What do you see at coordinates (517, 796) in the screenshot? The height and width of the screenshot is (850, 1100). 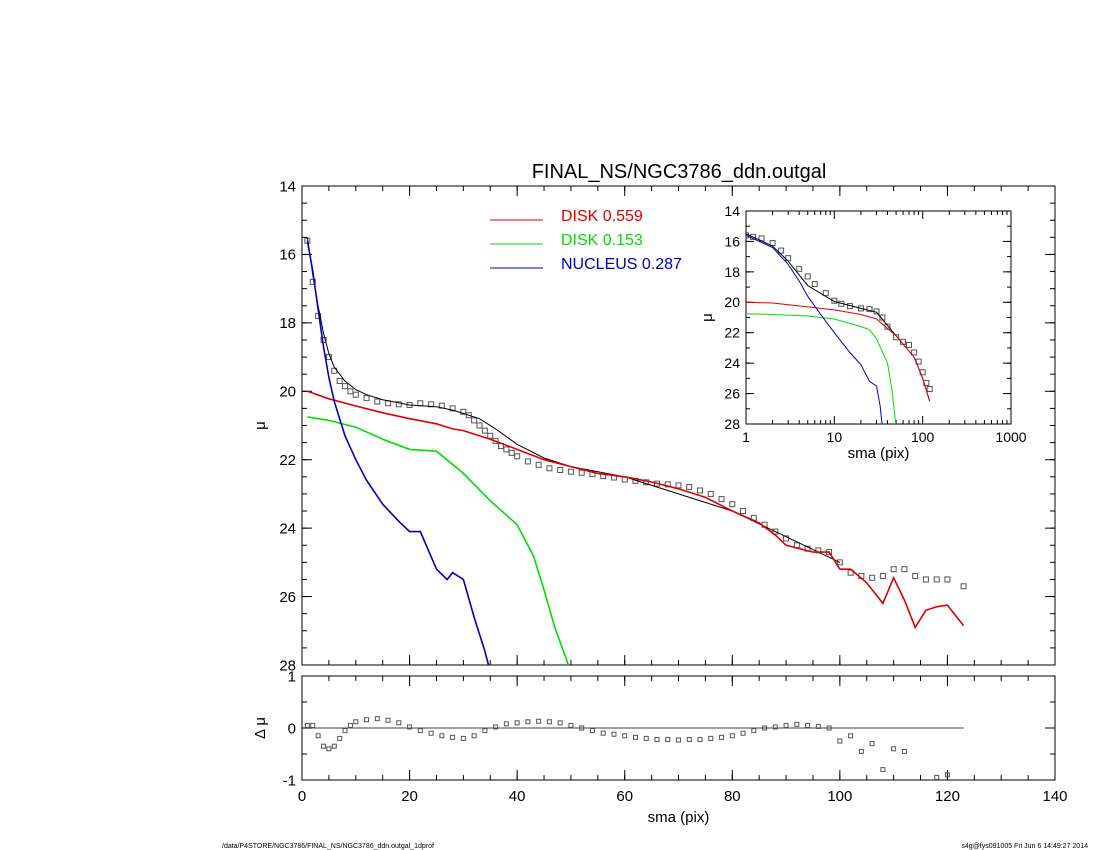 I see `x-tick-label: 40` at bounding box center [517, 796].